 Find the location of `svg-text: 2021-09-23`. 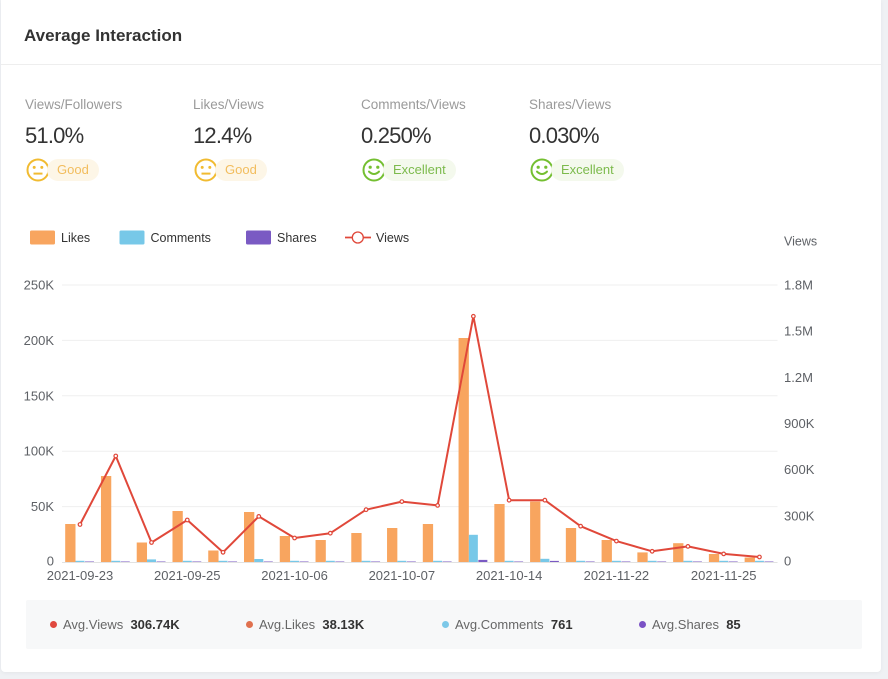

svg-text: 2021-09-23 is located at coordinates (80, 575).